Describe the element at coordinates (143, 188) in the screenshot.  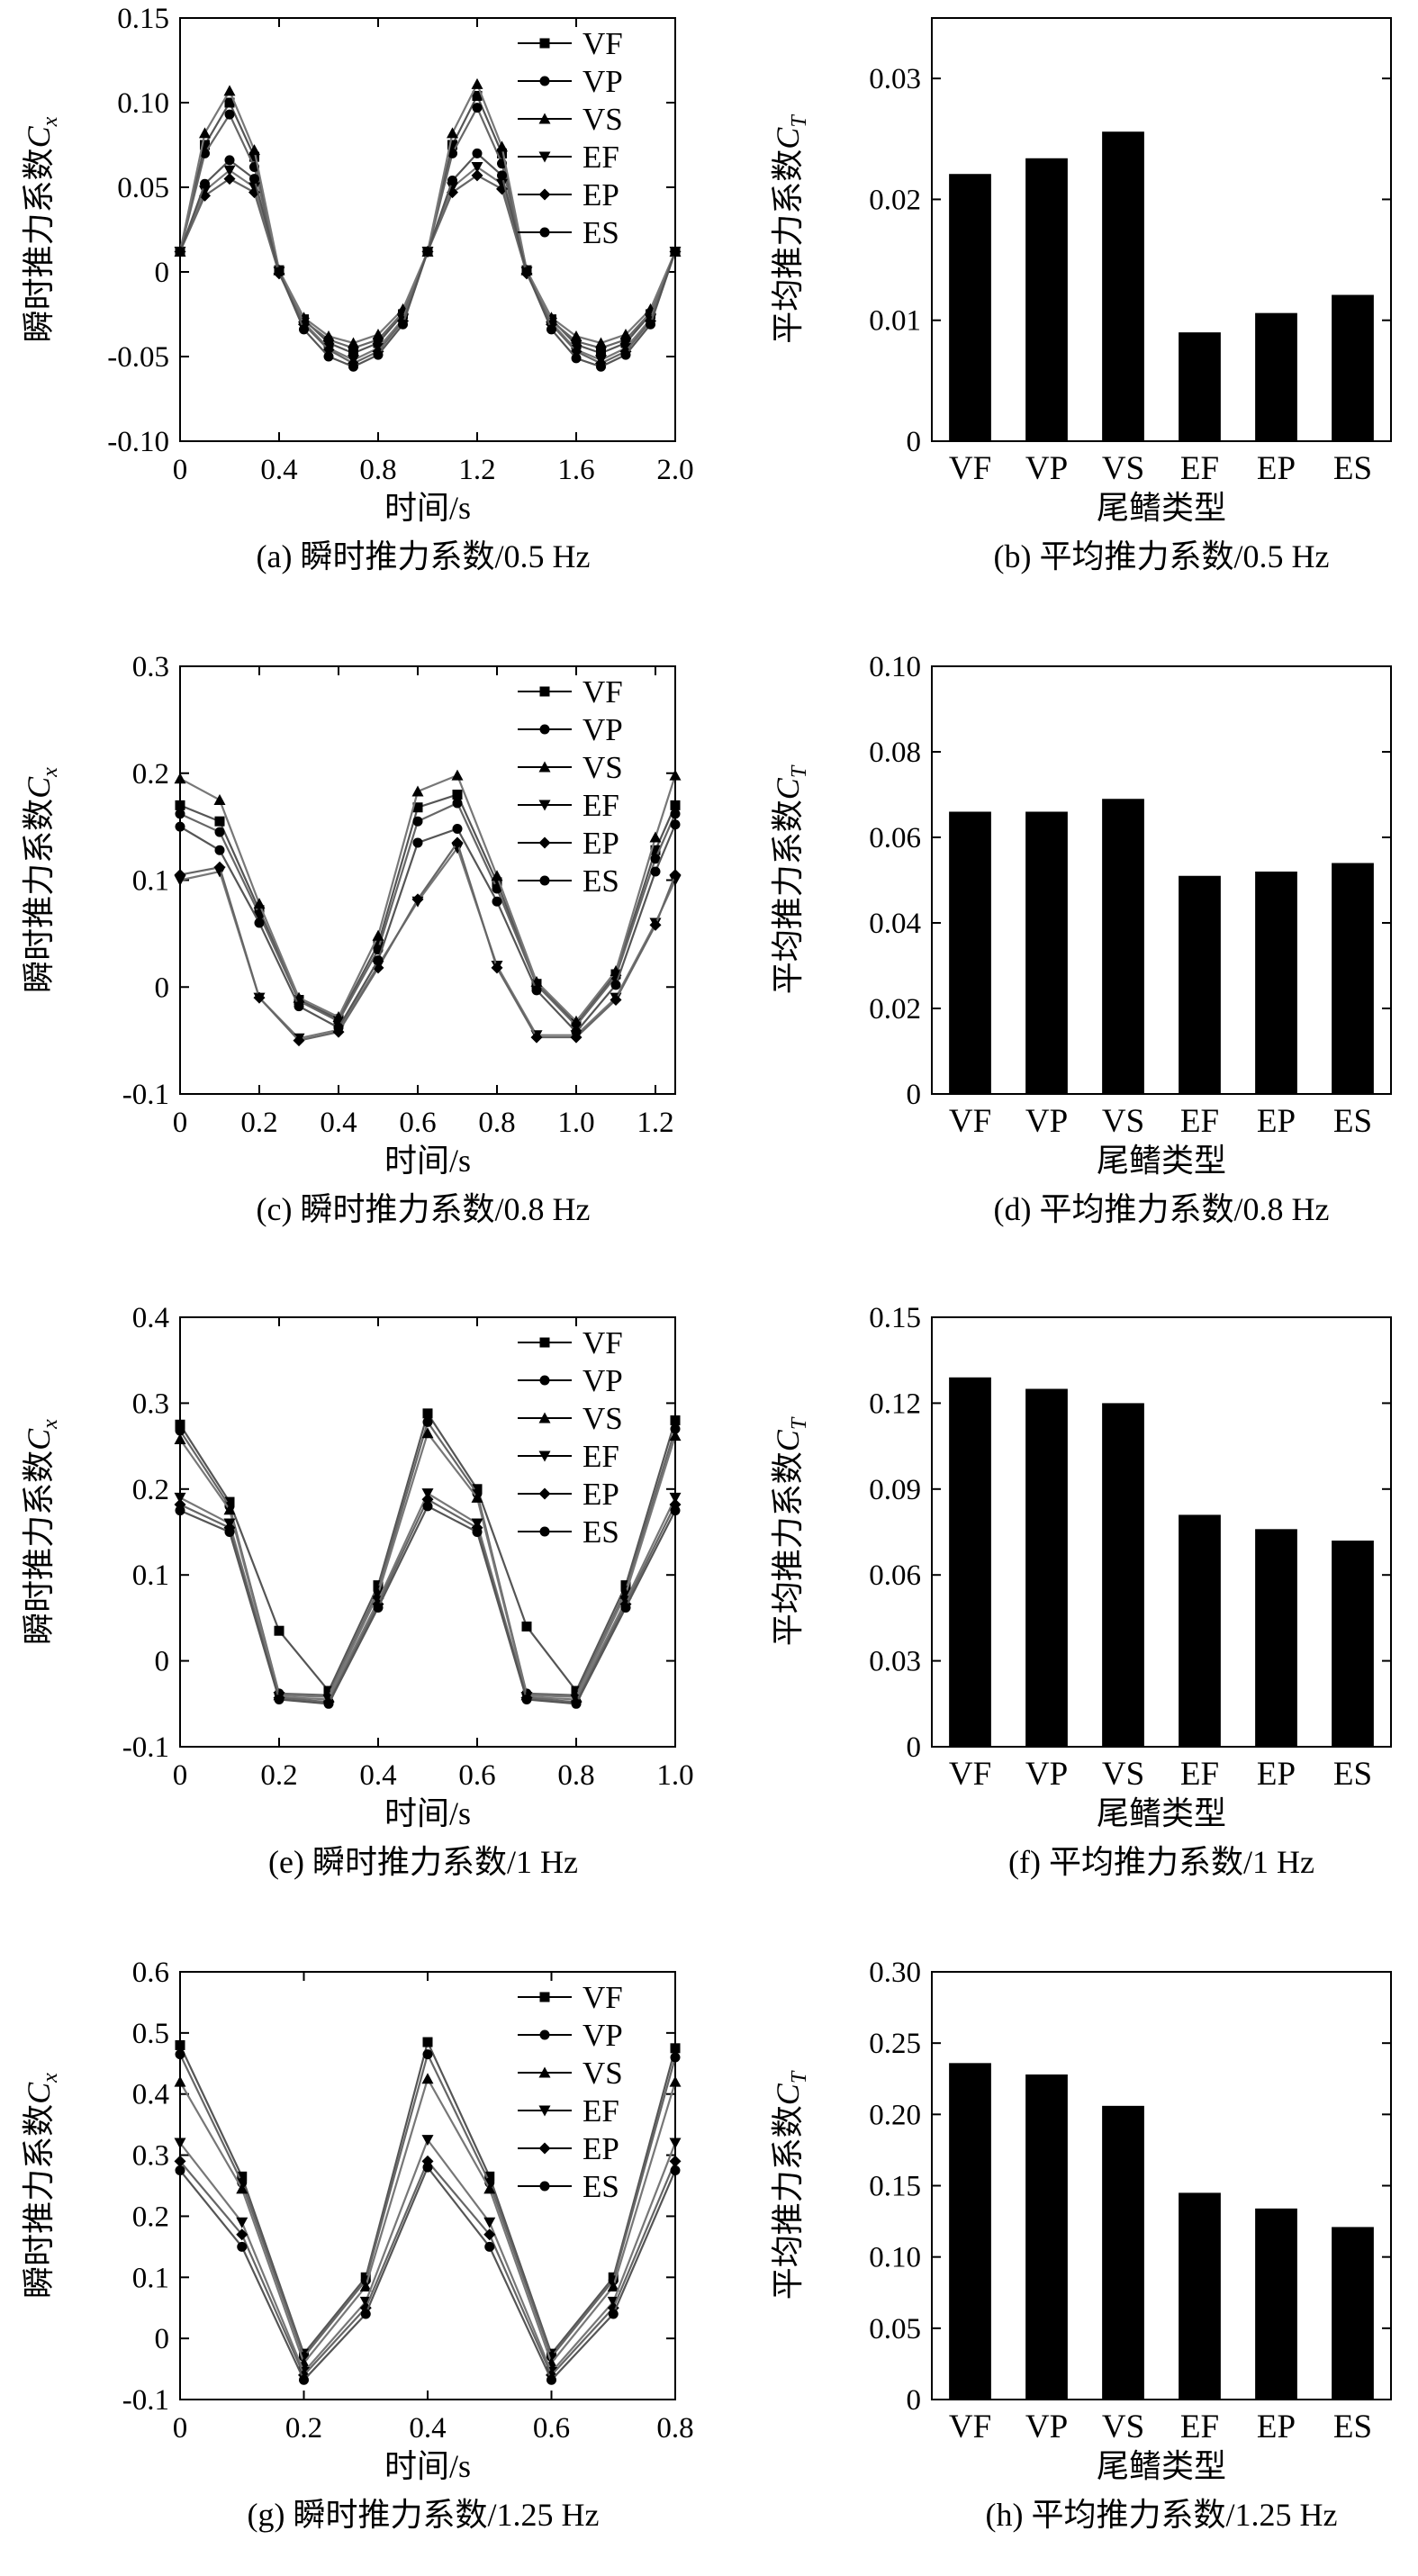
I see `y-tick-label: 0.05` at that location.